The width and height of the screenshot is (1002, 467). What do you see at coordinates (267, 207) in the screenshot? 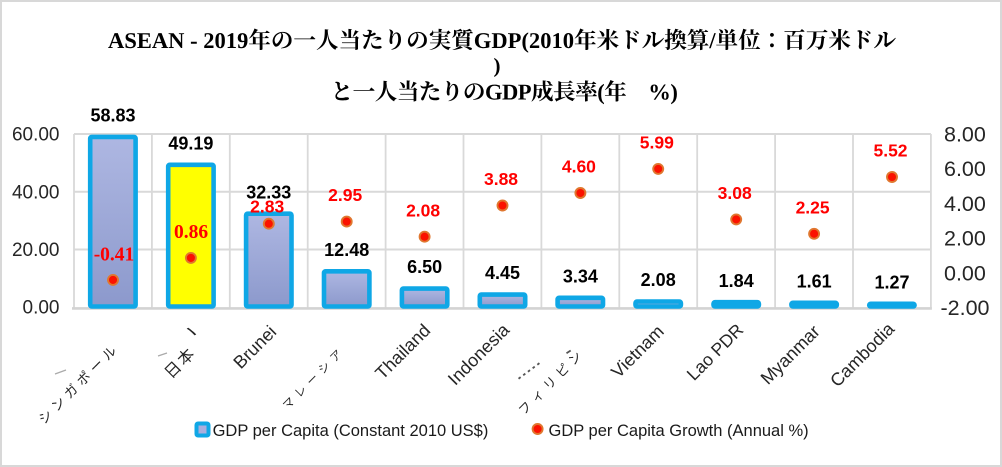
I see `svg-text: 2.83` at bounding box center [267, 207].